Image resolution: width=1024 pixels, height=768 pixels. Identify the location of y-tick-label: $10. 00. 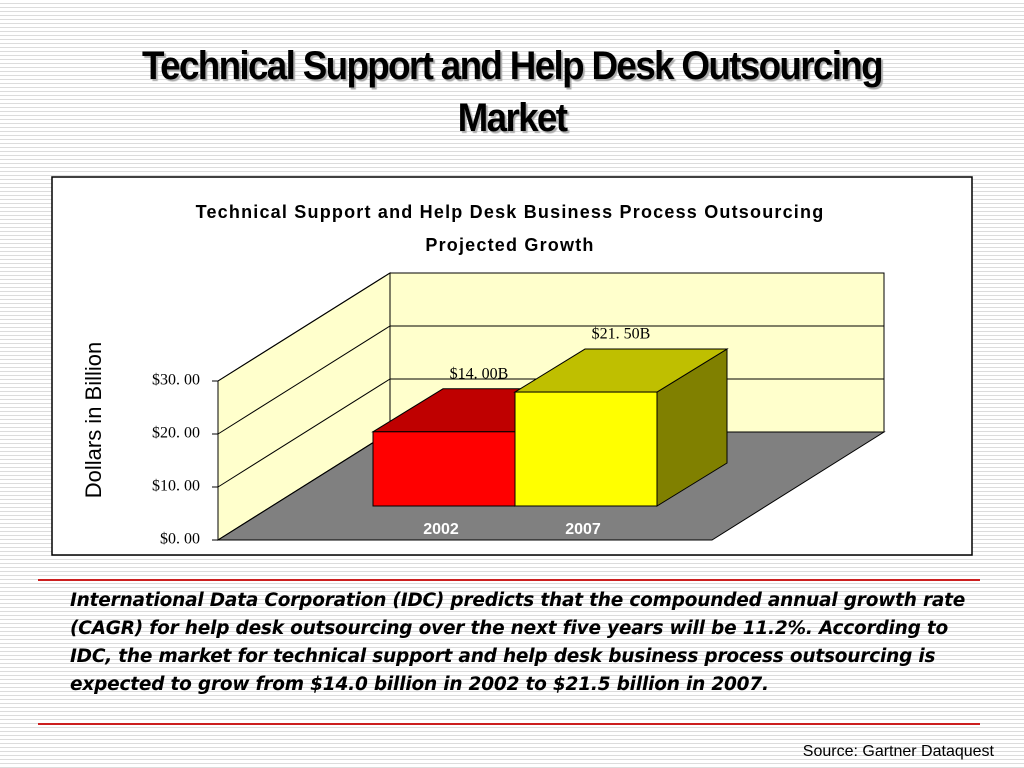
(176, 486).